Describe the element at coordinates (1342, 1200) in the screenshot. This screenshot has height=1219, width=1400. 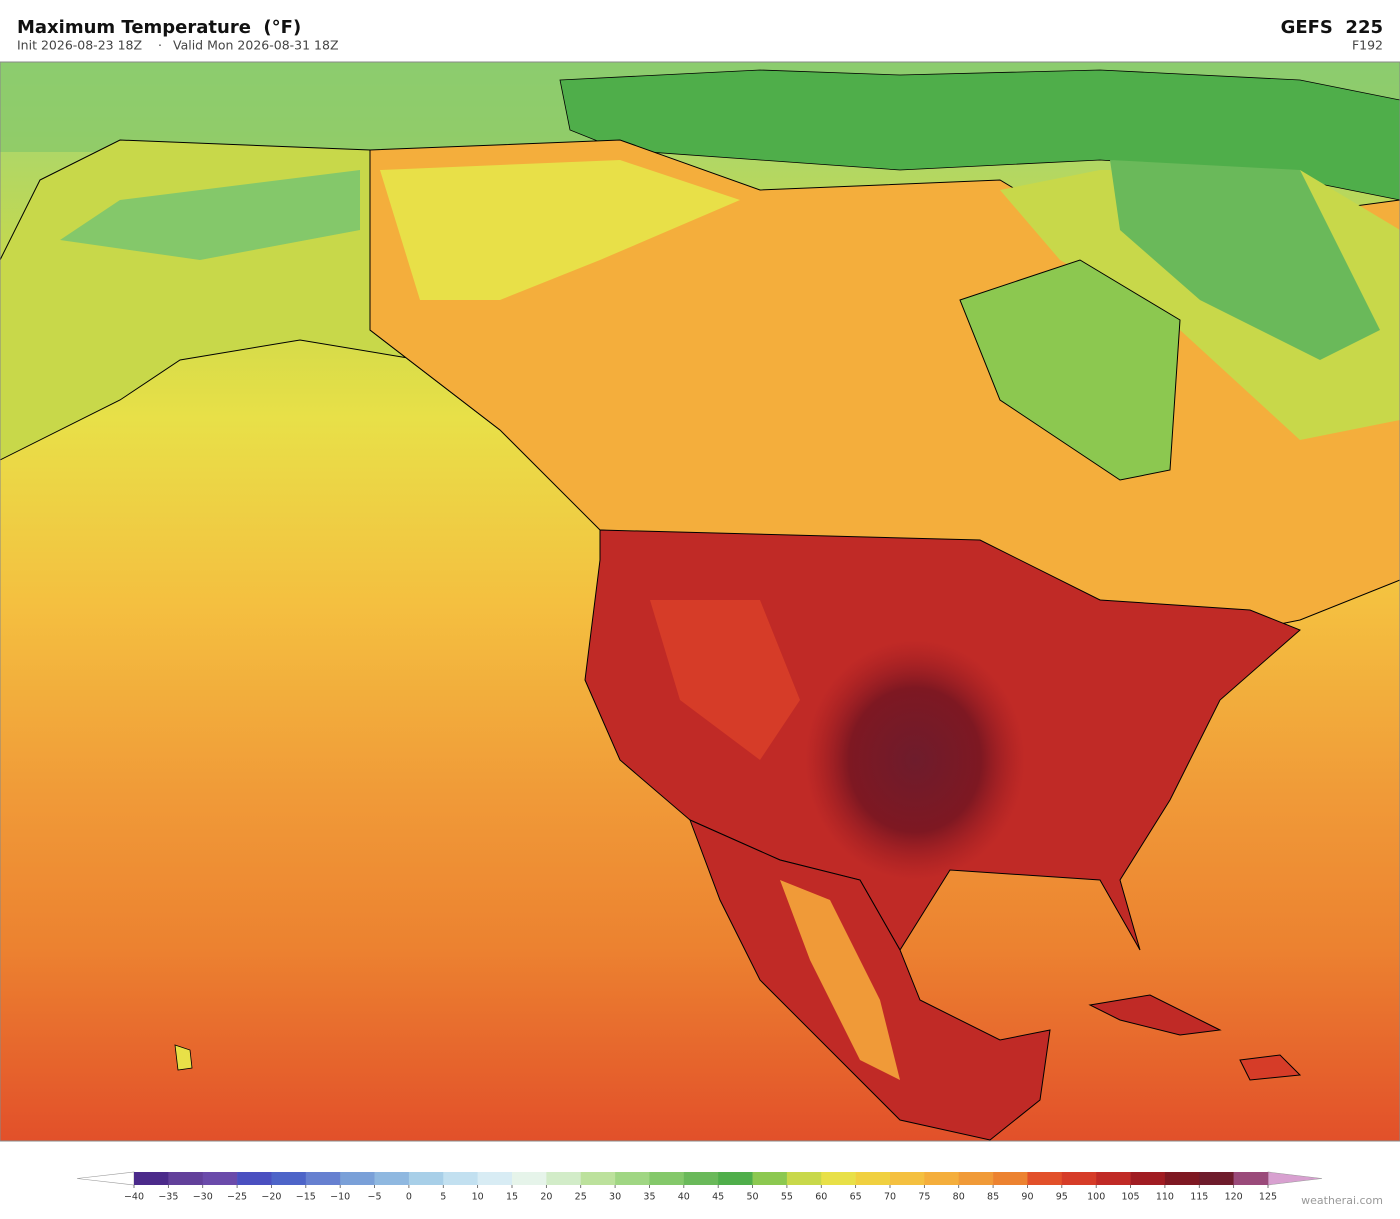
I see `credit: weatherai.com` at that location.